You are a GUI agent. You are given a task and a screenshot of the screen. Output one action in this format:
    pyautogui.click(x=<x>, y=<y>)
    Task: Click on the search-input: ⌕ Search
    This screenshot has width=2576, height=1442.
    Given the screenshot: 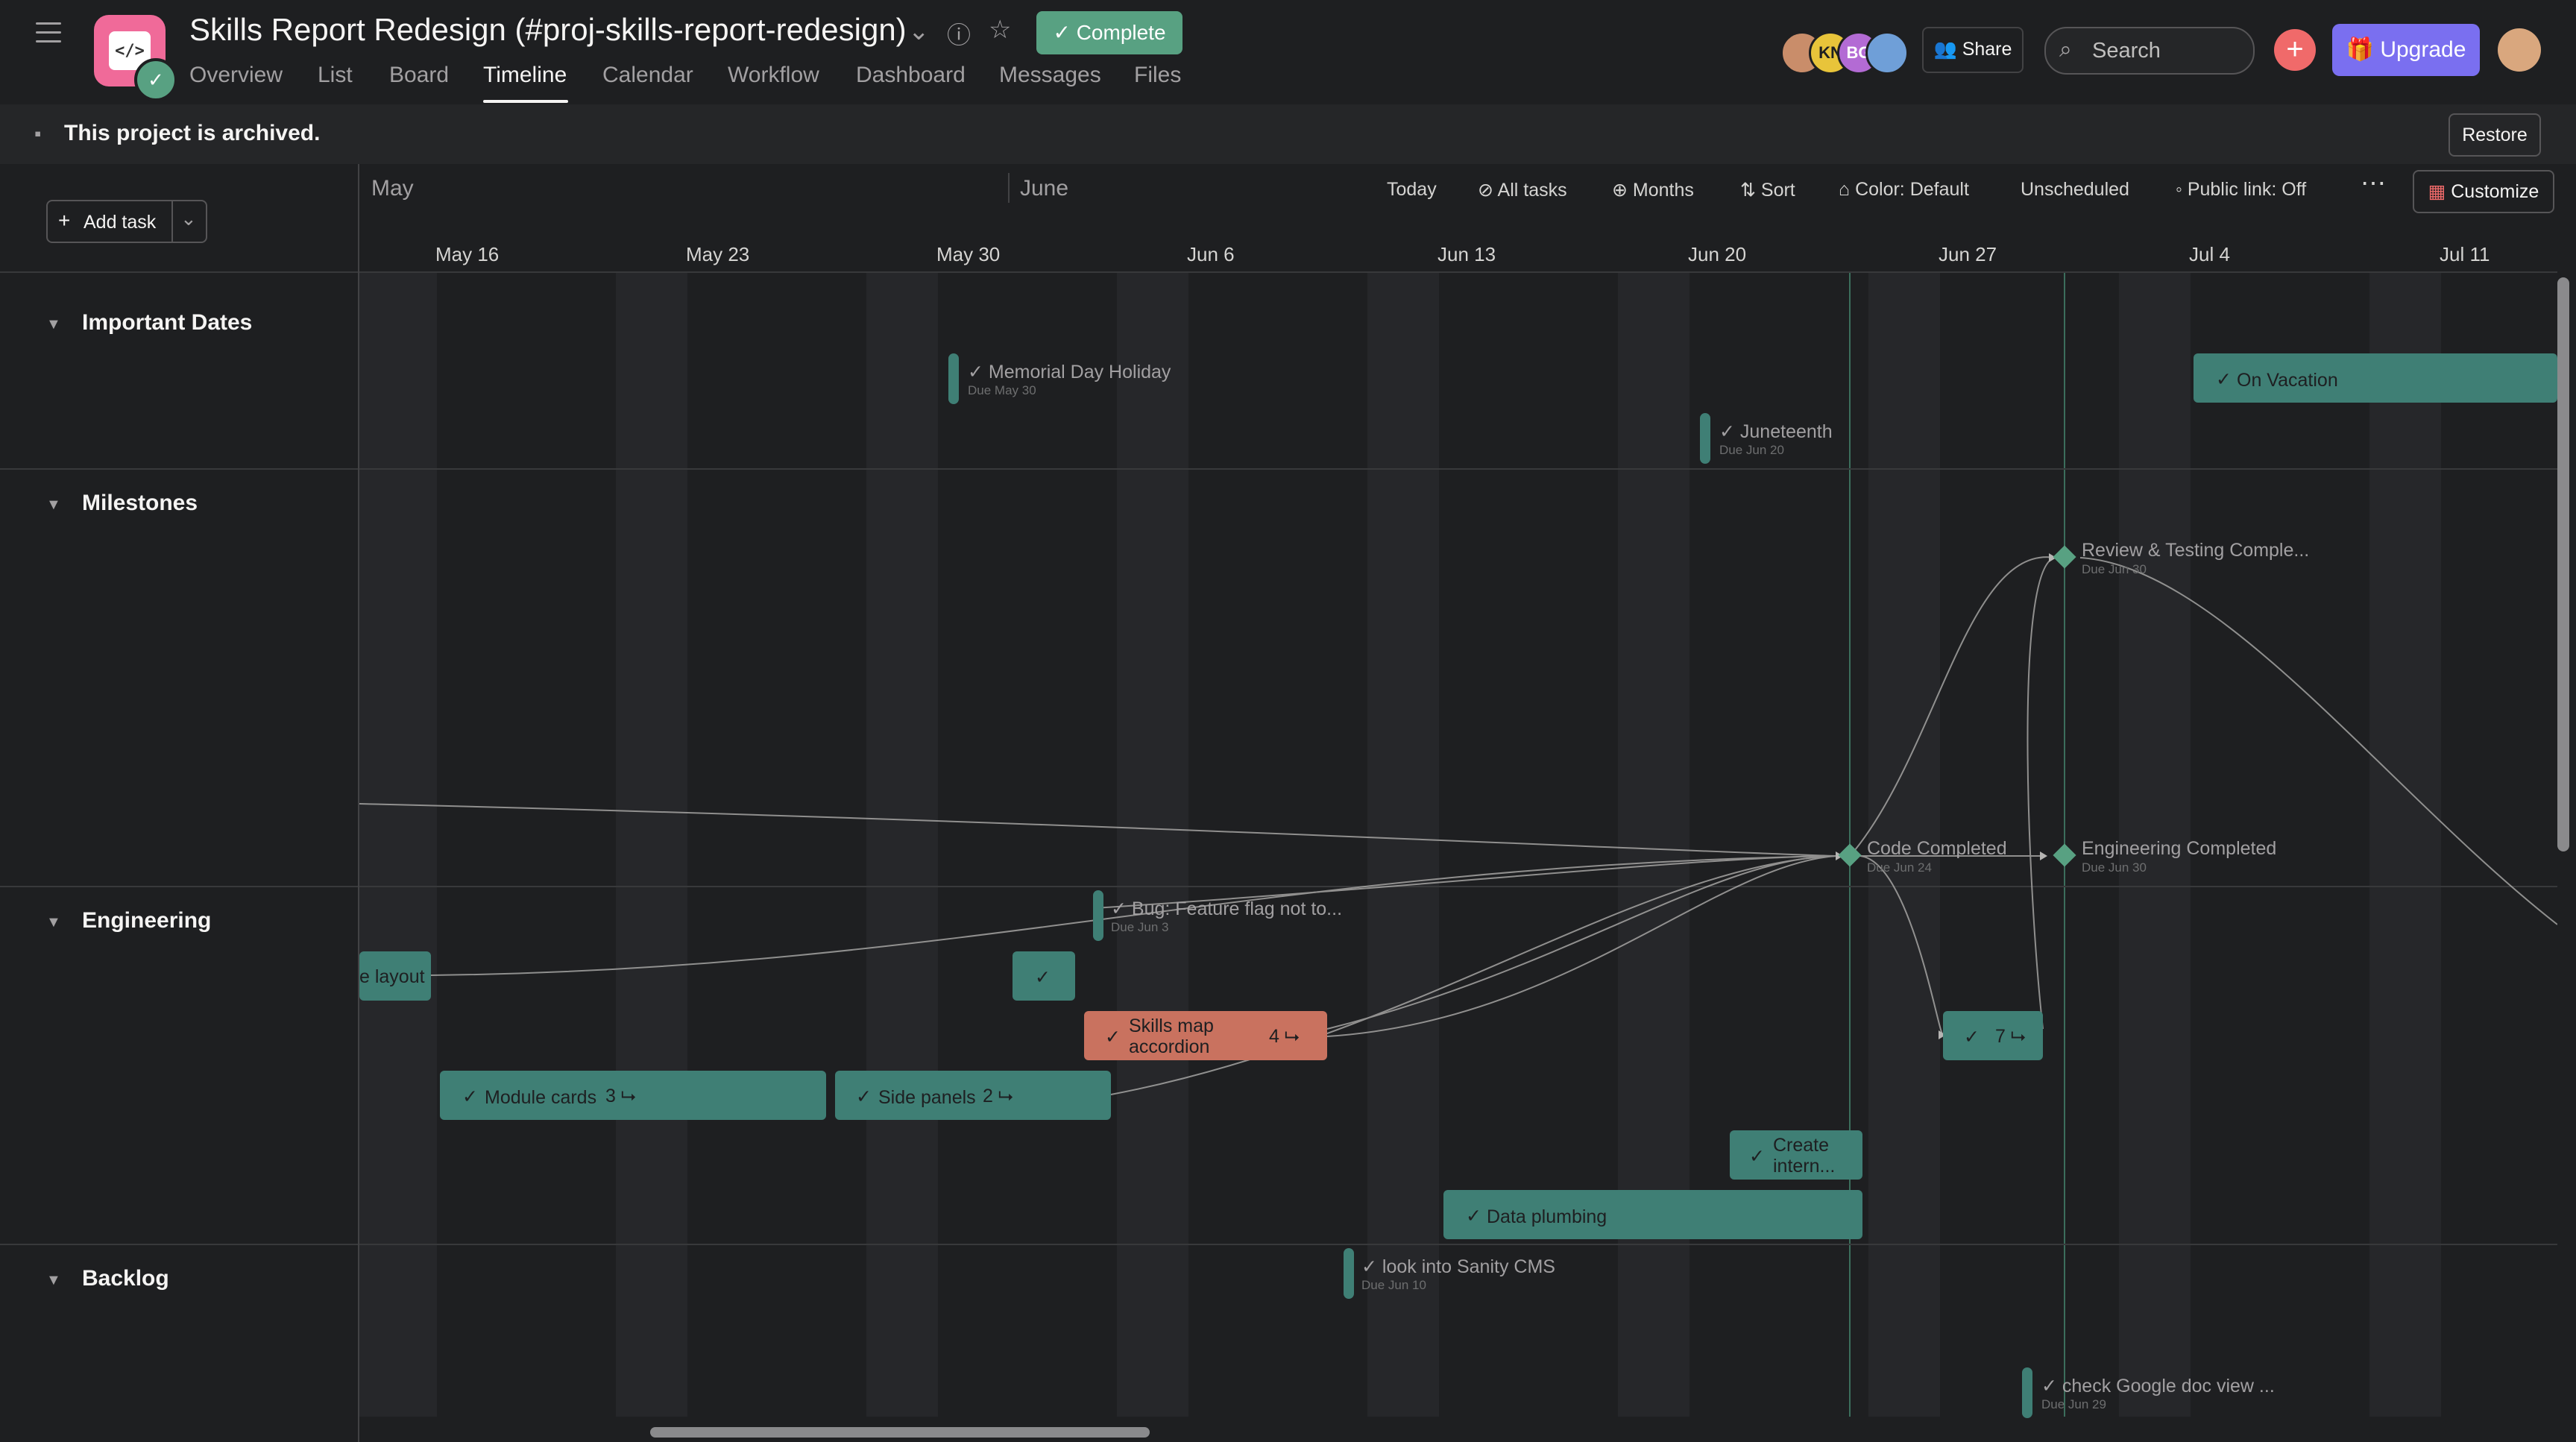 What is the action you would take?
    pyautogui.click(x=2149, y=51)
    